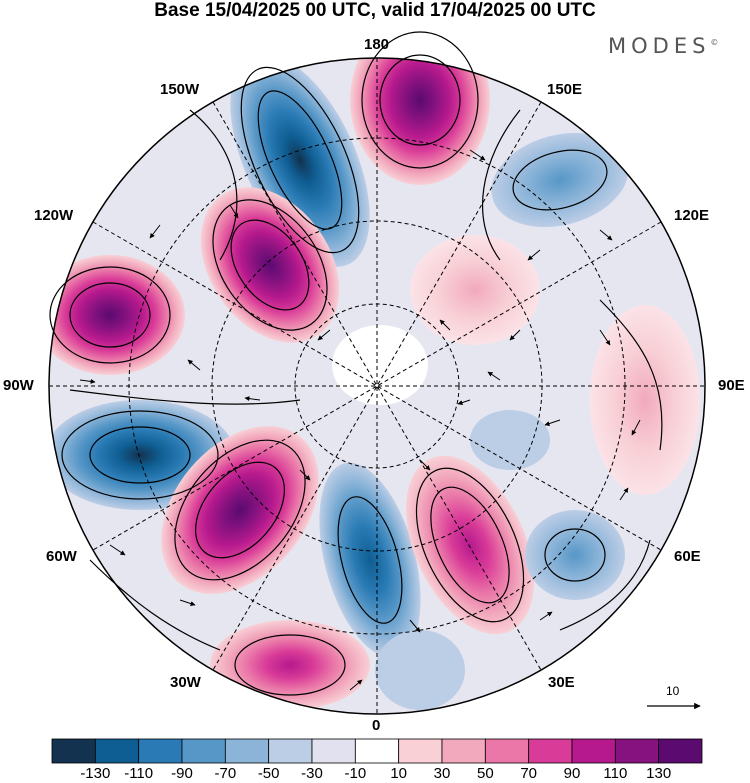 The width and height of the screenshot is (750, 783). What do you see at coordinates (731, 385) in the screenshot?
I see `lon-label-90e: 90E` at bounding box center [731, 385].